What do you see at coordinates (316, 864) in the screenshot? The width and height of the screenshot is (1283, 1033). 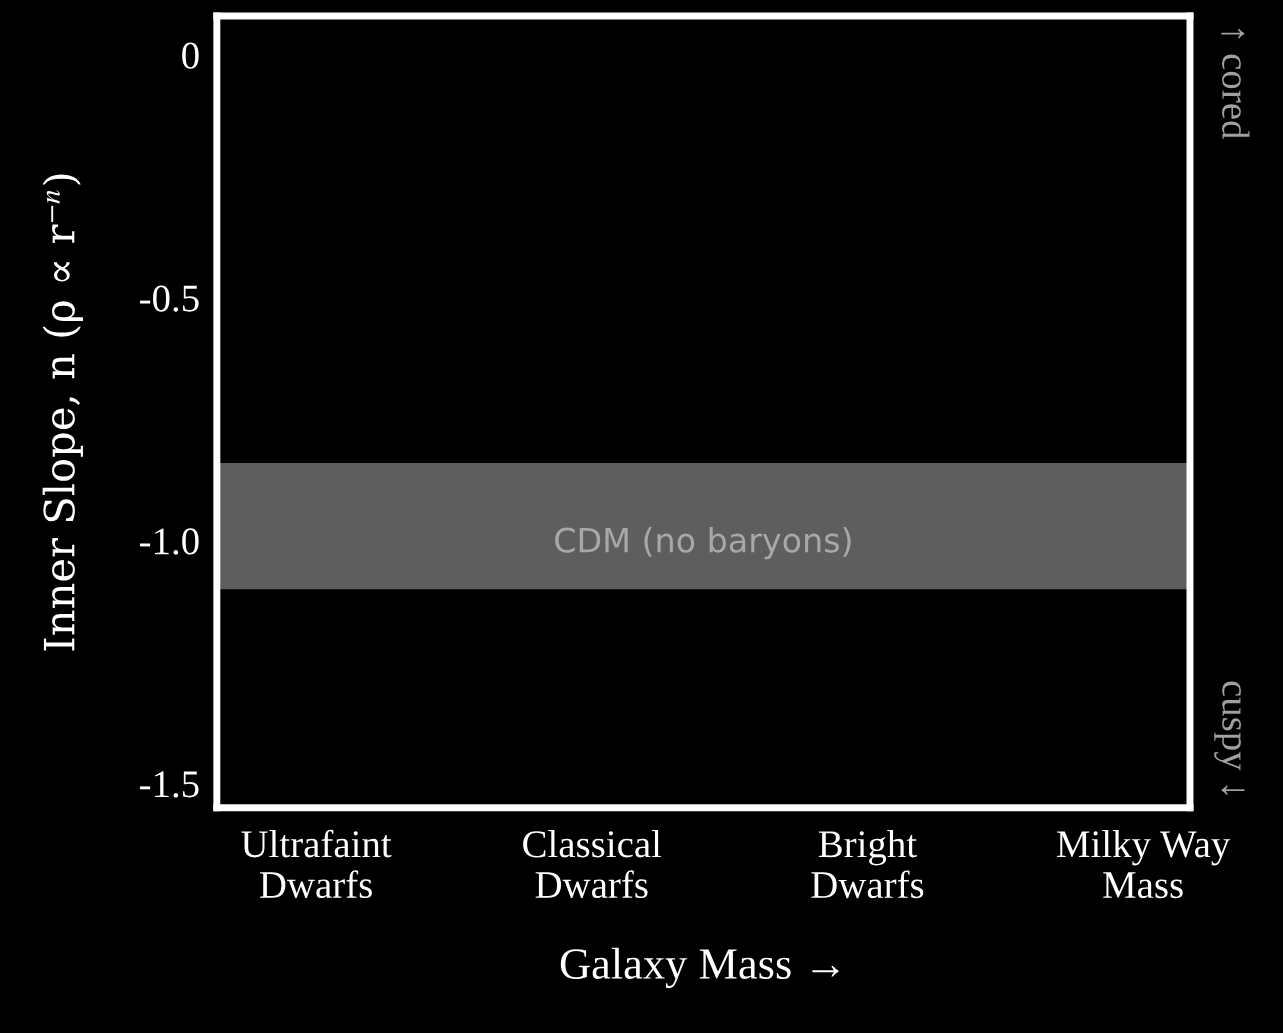 I see `x-tick-label: Ultrafaint Dwarfs` at bounding box center [316, 864].